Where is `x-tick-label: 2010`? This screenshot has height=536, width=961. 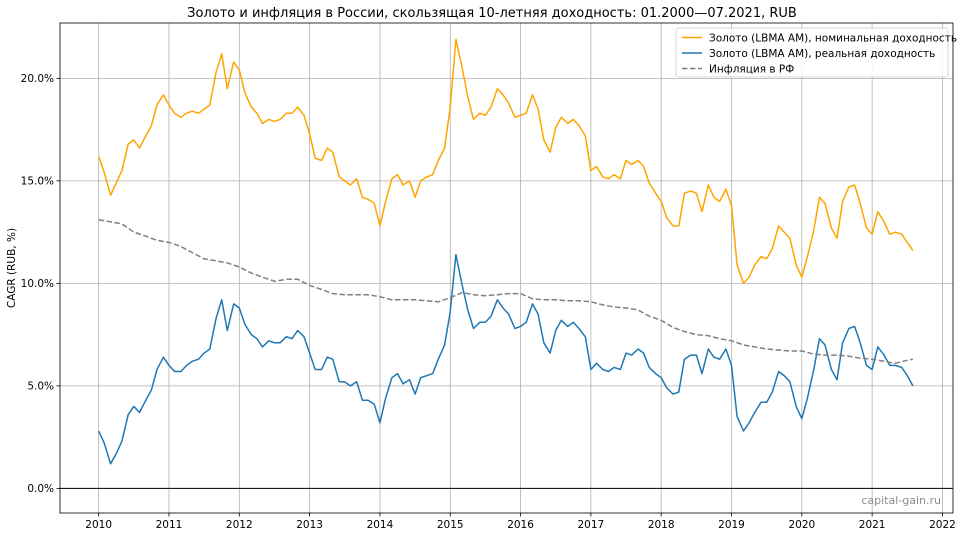 x-tick-label: 2010 is located at coordinates (98, 525).